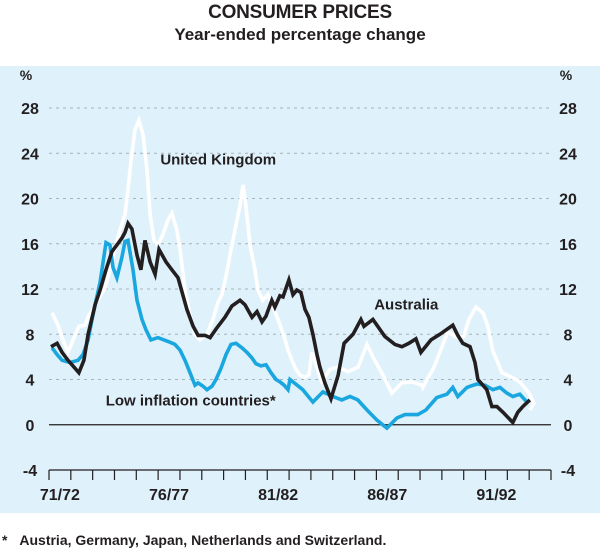 This screenshot has height=554, width=600. I want to click on y-tick-label-left: 4, so click(30, 381).